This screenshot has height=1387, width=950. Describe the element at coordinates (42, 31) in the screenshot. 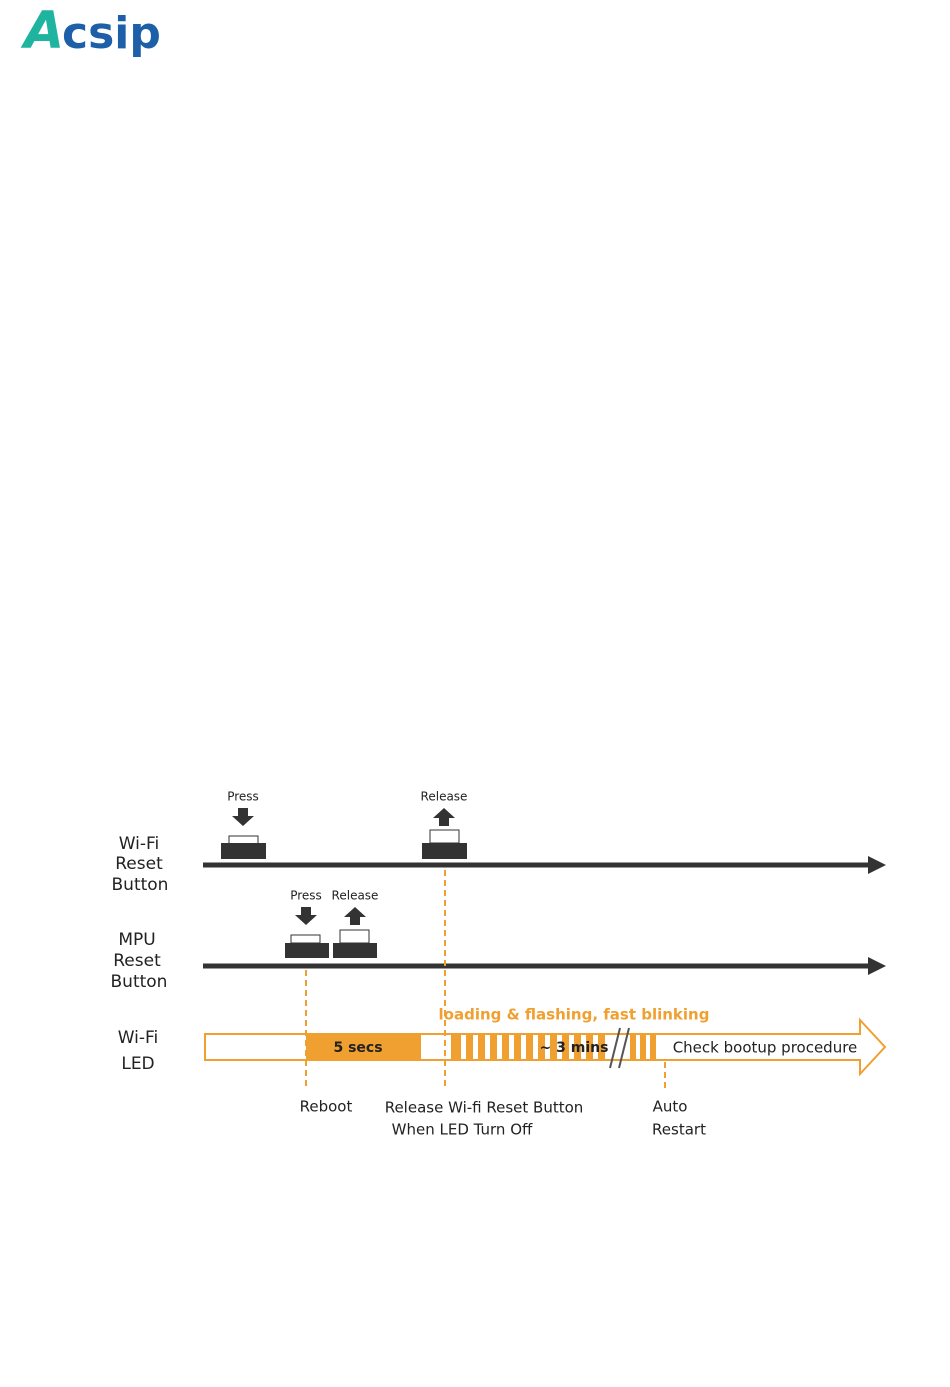

I see `logo-mark: A` at that location.